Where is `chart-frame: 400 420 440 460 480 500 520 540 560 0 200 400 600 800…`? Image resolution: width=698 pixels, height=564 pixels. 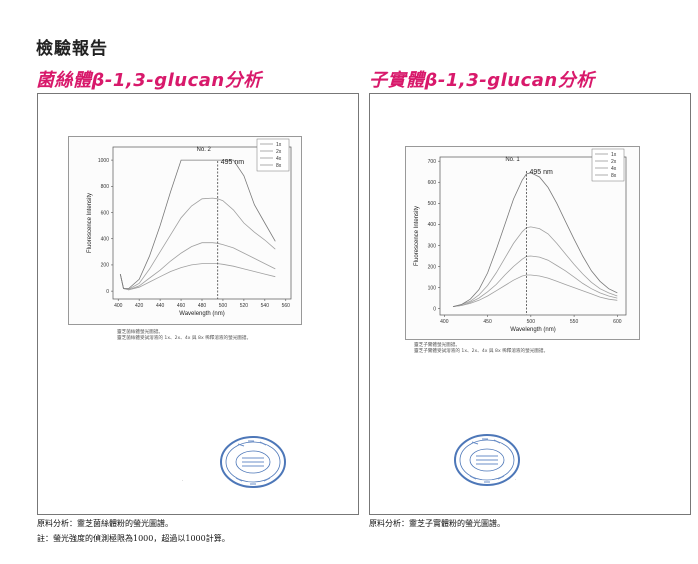 chart-frame: 400 420 440 460 480 500 520 540 560 0 200 400 600 800… is located at coordinates (185, 230).